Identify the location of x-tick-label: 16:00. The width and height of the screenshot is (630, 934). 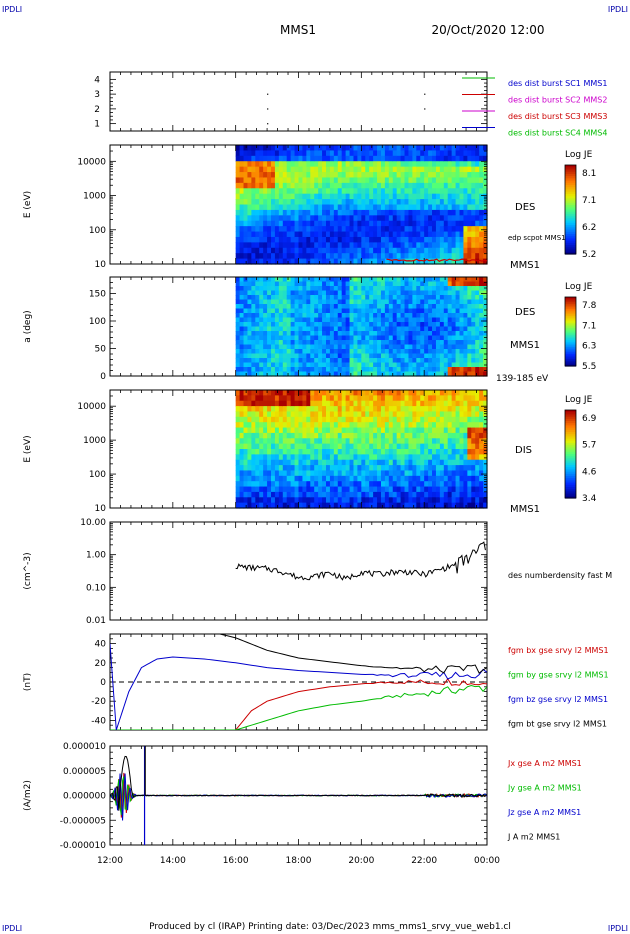
(236, 861).